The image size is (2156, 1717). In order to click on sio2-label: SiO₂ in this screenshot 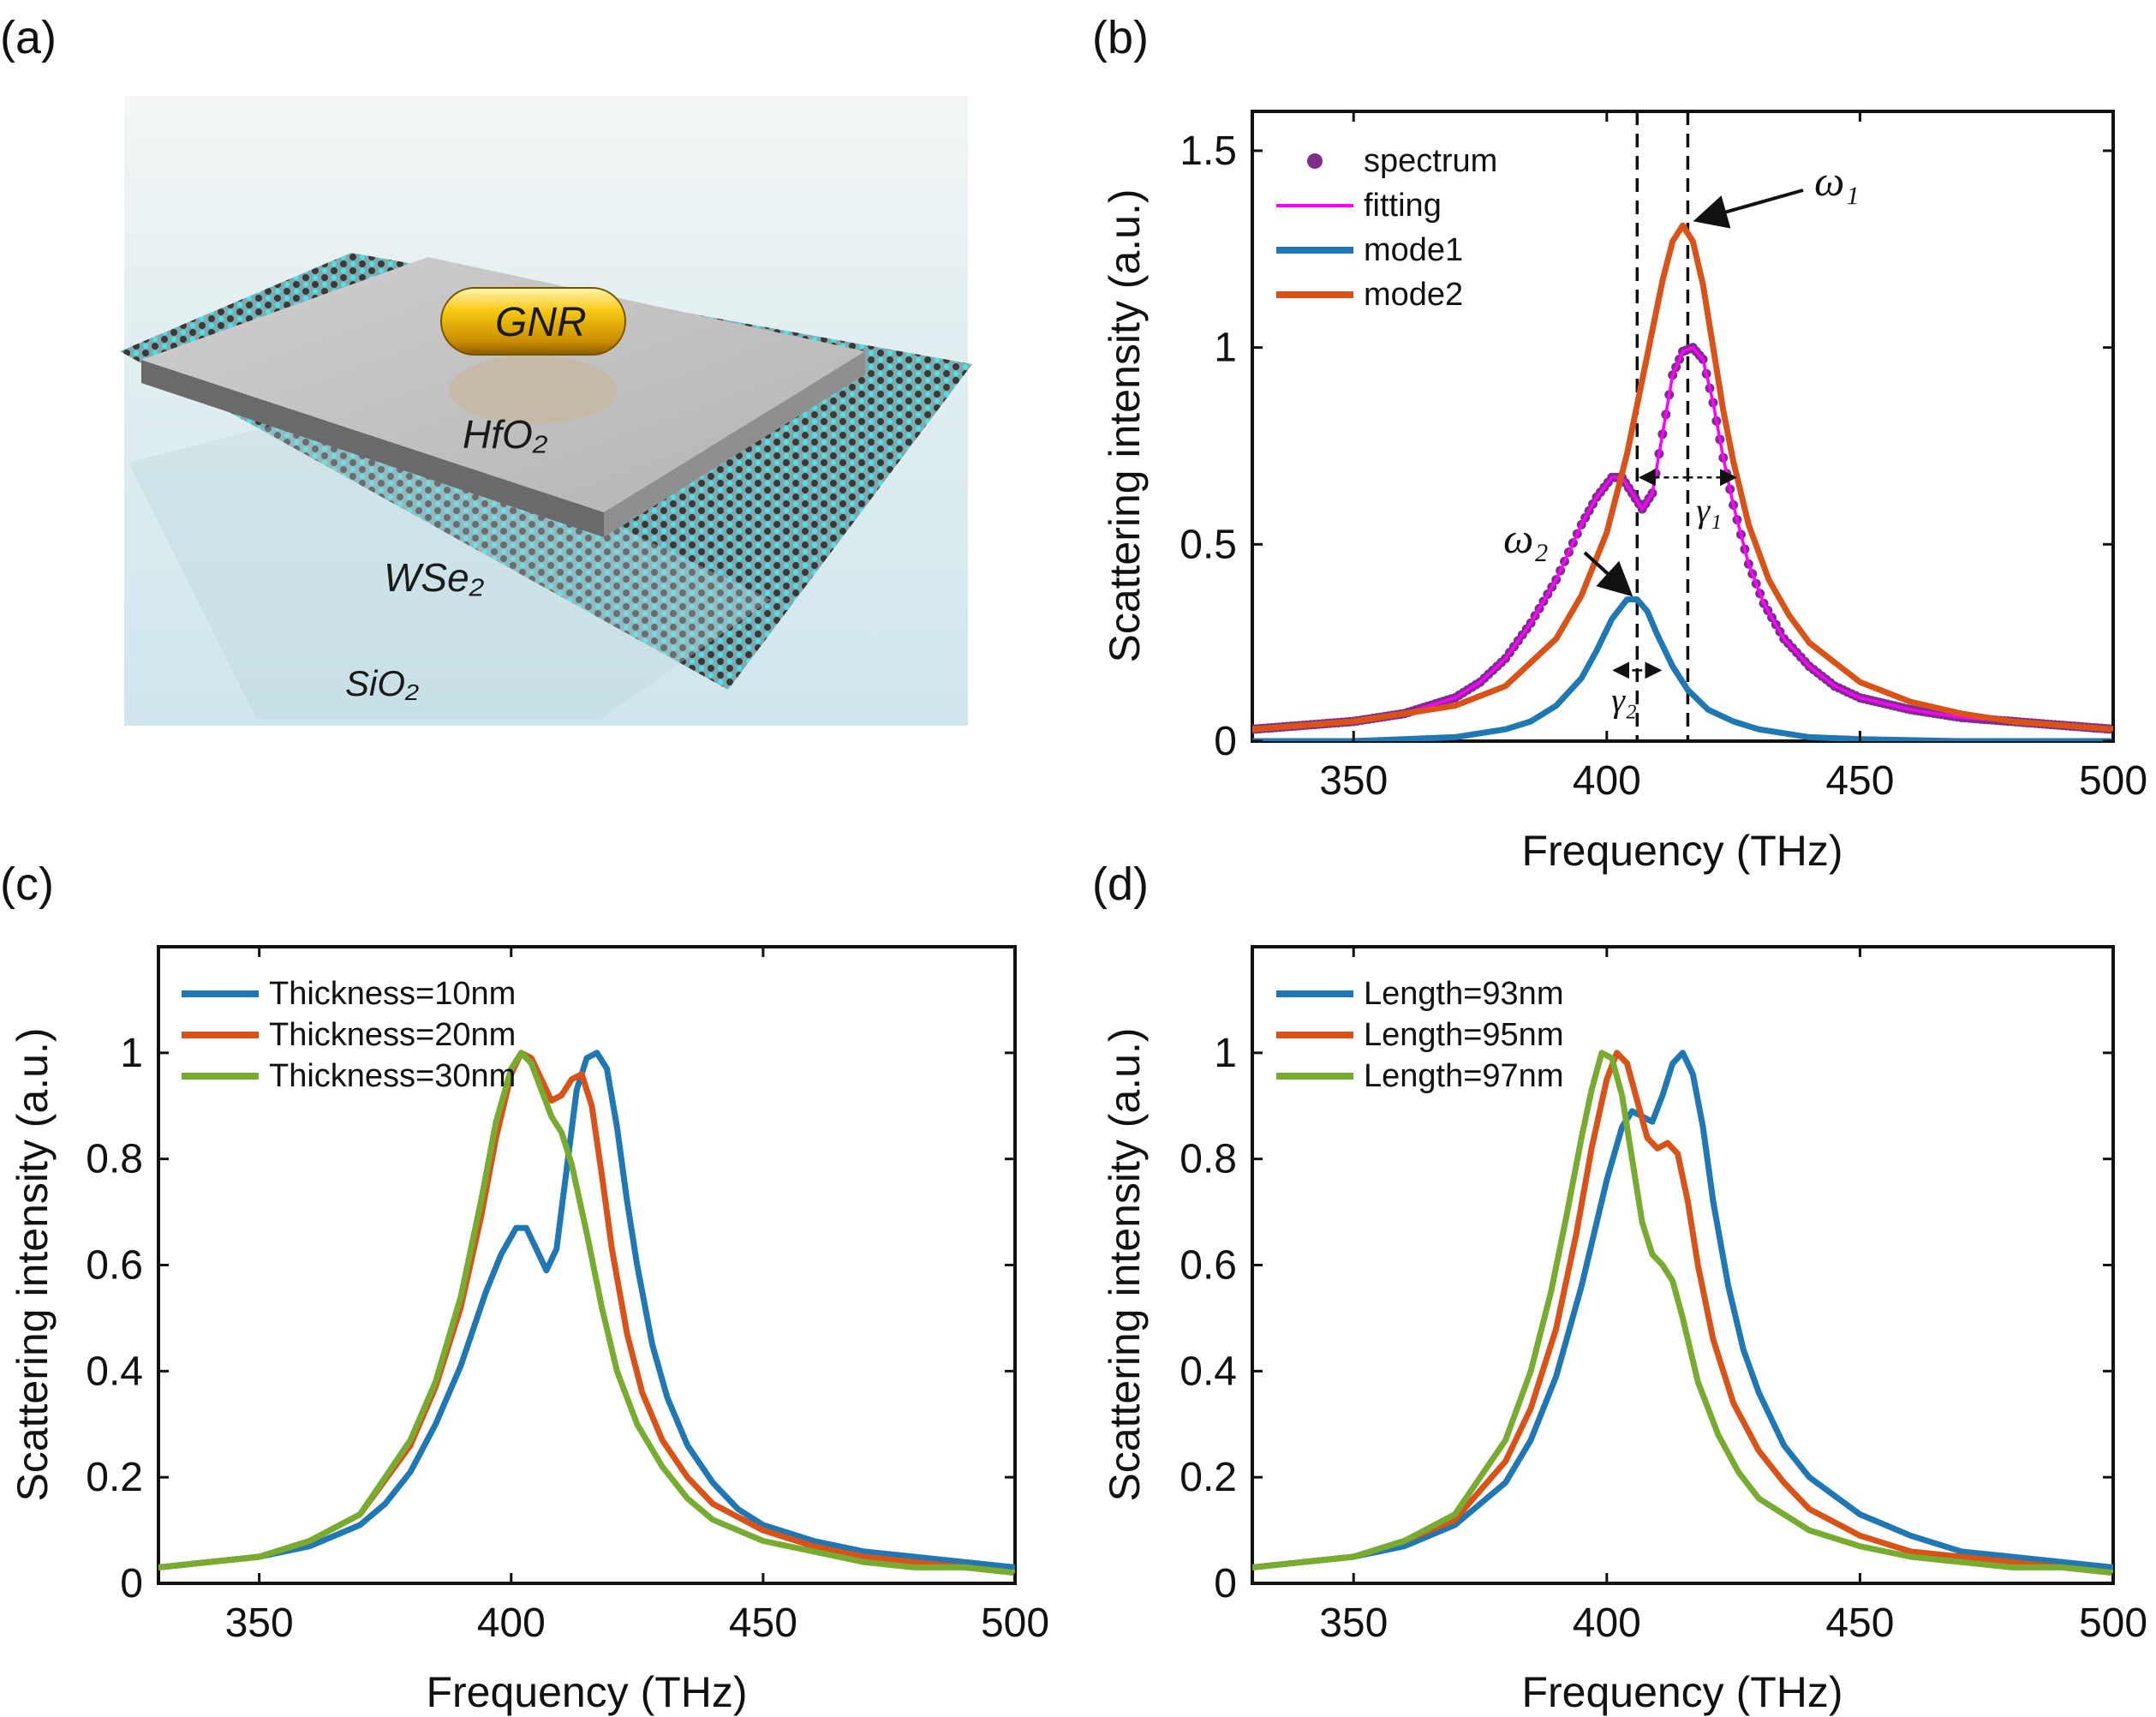, I will do `click(382, 683)`.